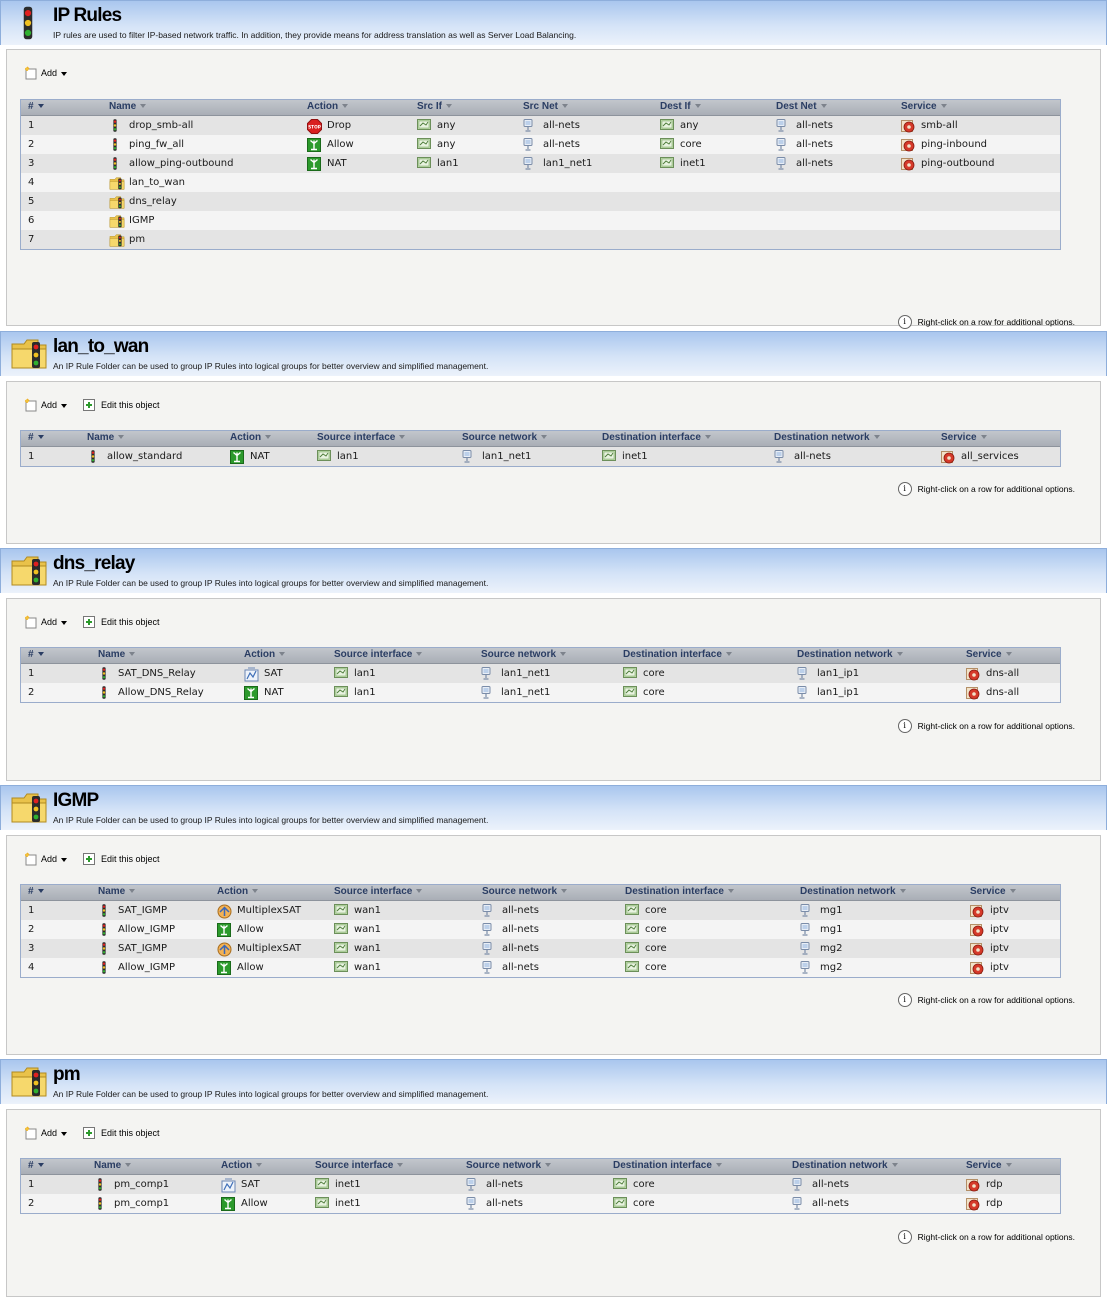  What do you see at coordinates (250, 929) in the screenshot?
I see `cell-text: Allow` at bounding box center [250, 929].